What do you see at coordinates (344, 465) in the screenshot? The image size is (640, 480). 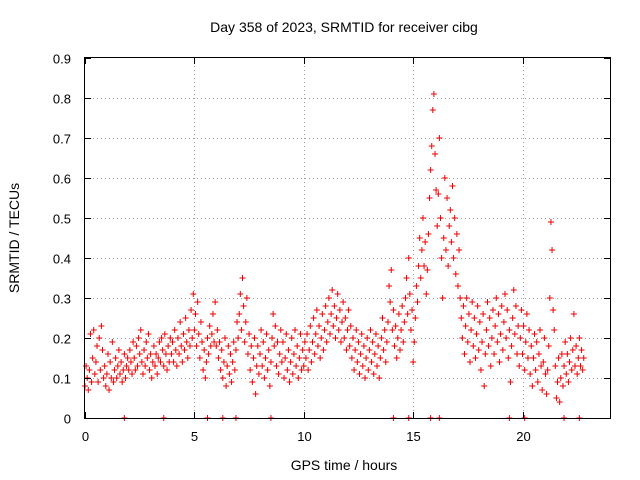 I see `x-axis-title: GPS time / hours` at bounding box center [344, 465].